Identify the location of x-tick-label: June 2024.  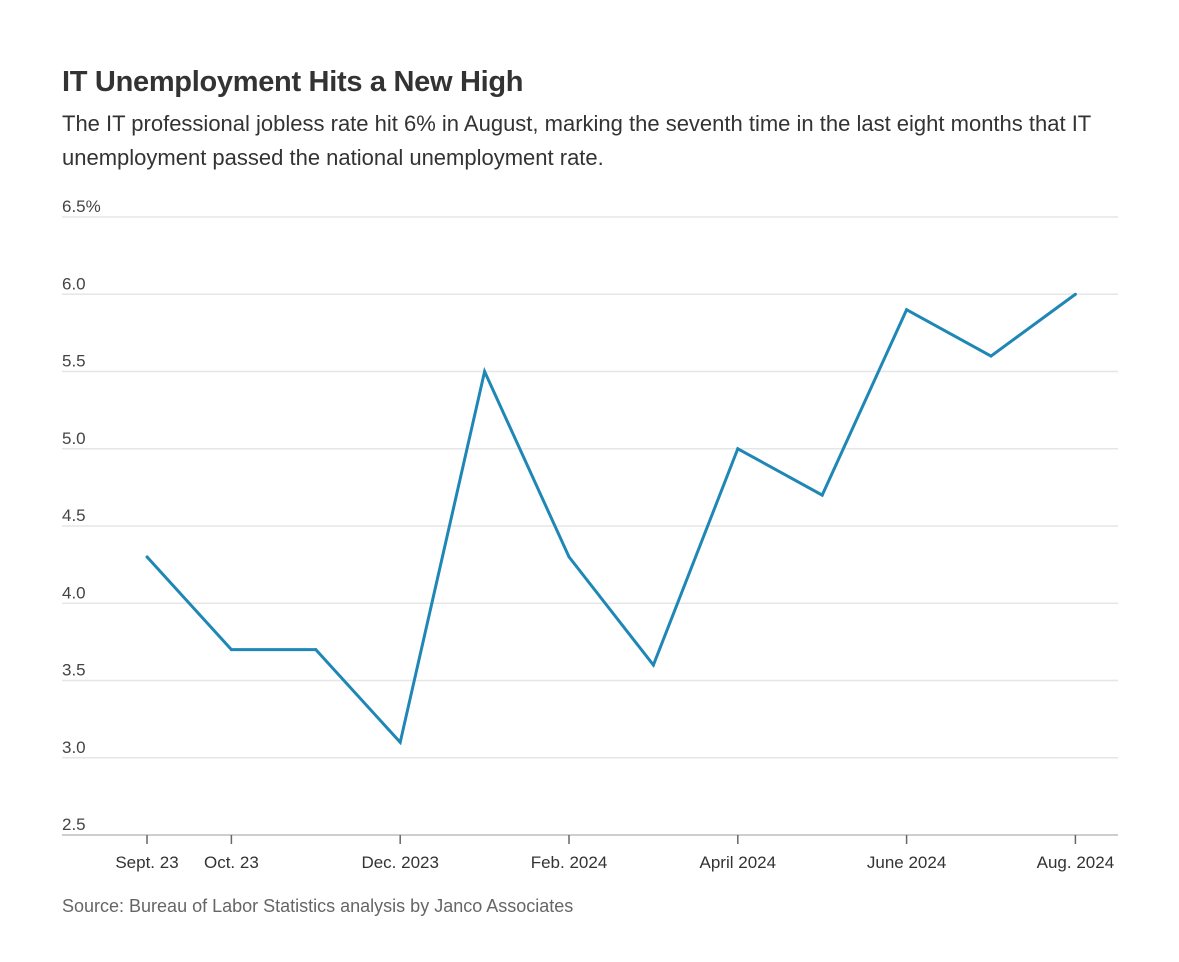
(906, 862).